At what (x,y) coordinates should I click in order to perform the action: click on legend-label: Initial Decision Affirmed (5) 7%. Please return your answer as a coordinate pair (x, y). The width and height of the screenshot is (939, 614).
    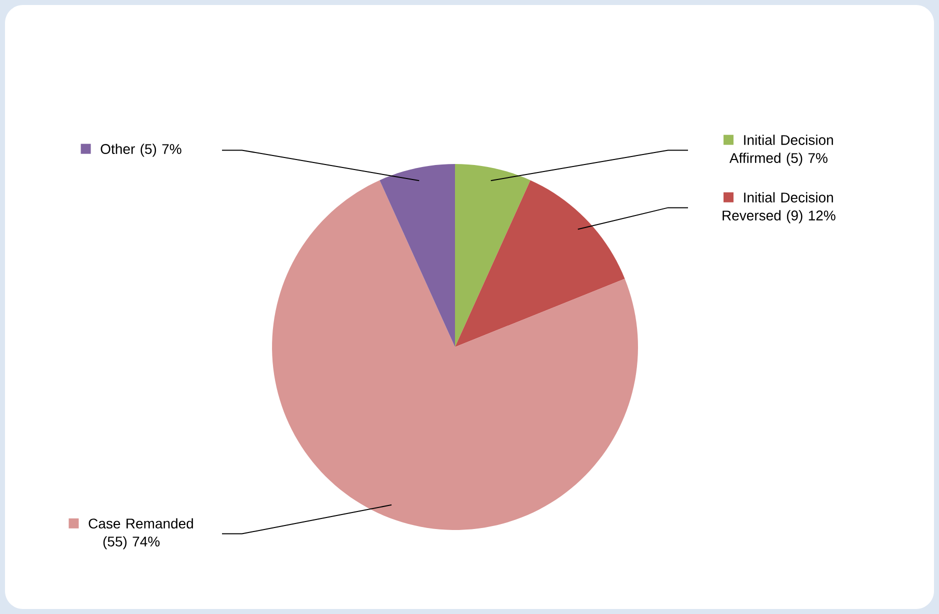
    Looking at the image, I should click on (781, 150).